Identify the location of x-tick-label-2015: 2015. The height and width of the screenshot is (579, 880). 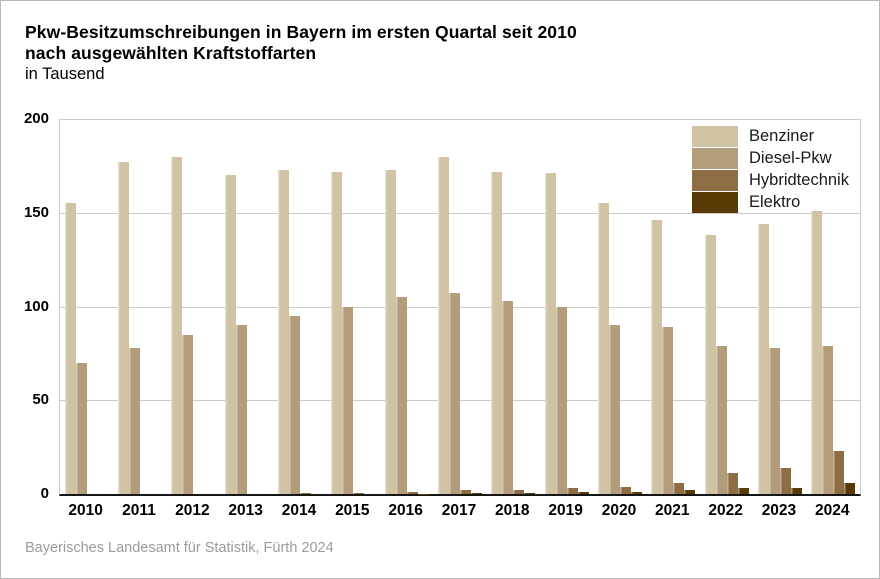
(352, 510).